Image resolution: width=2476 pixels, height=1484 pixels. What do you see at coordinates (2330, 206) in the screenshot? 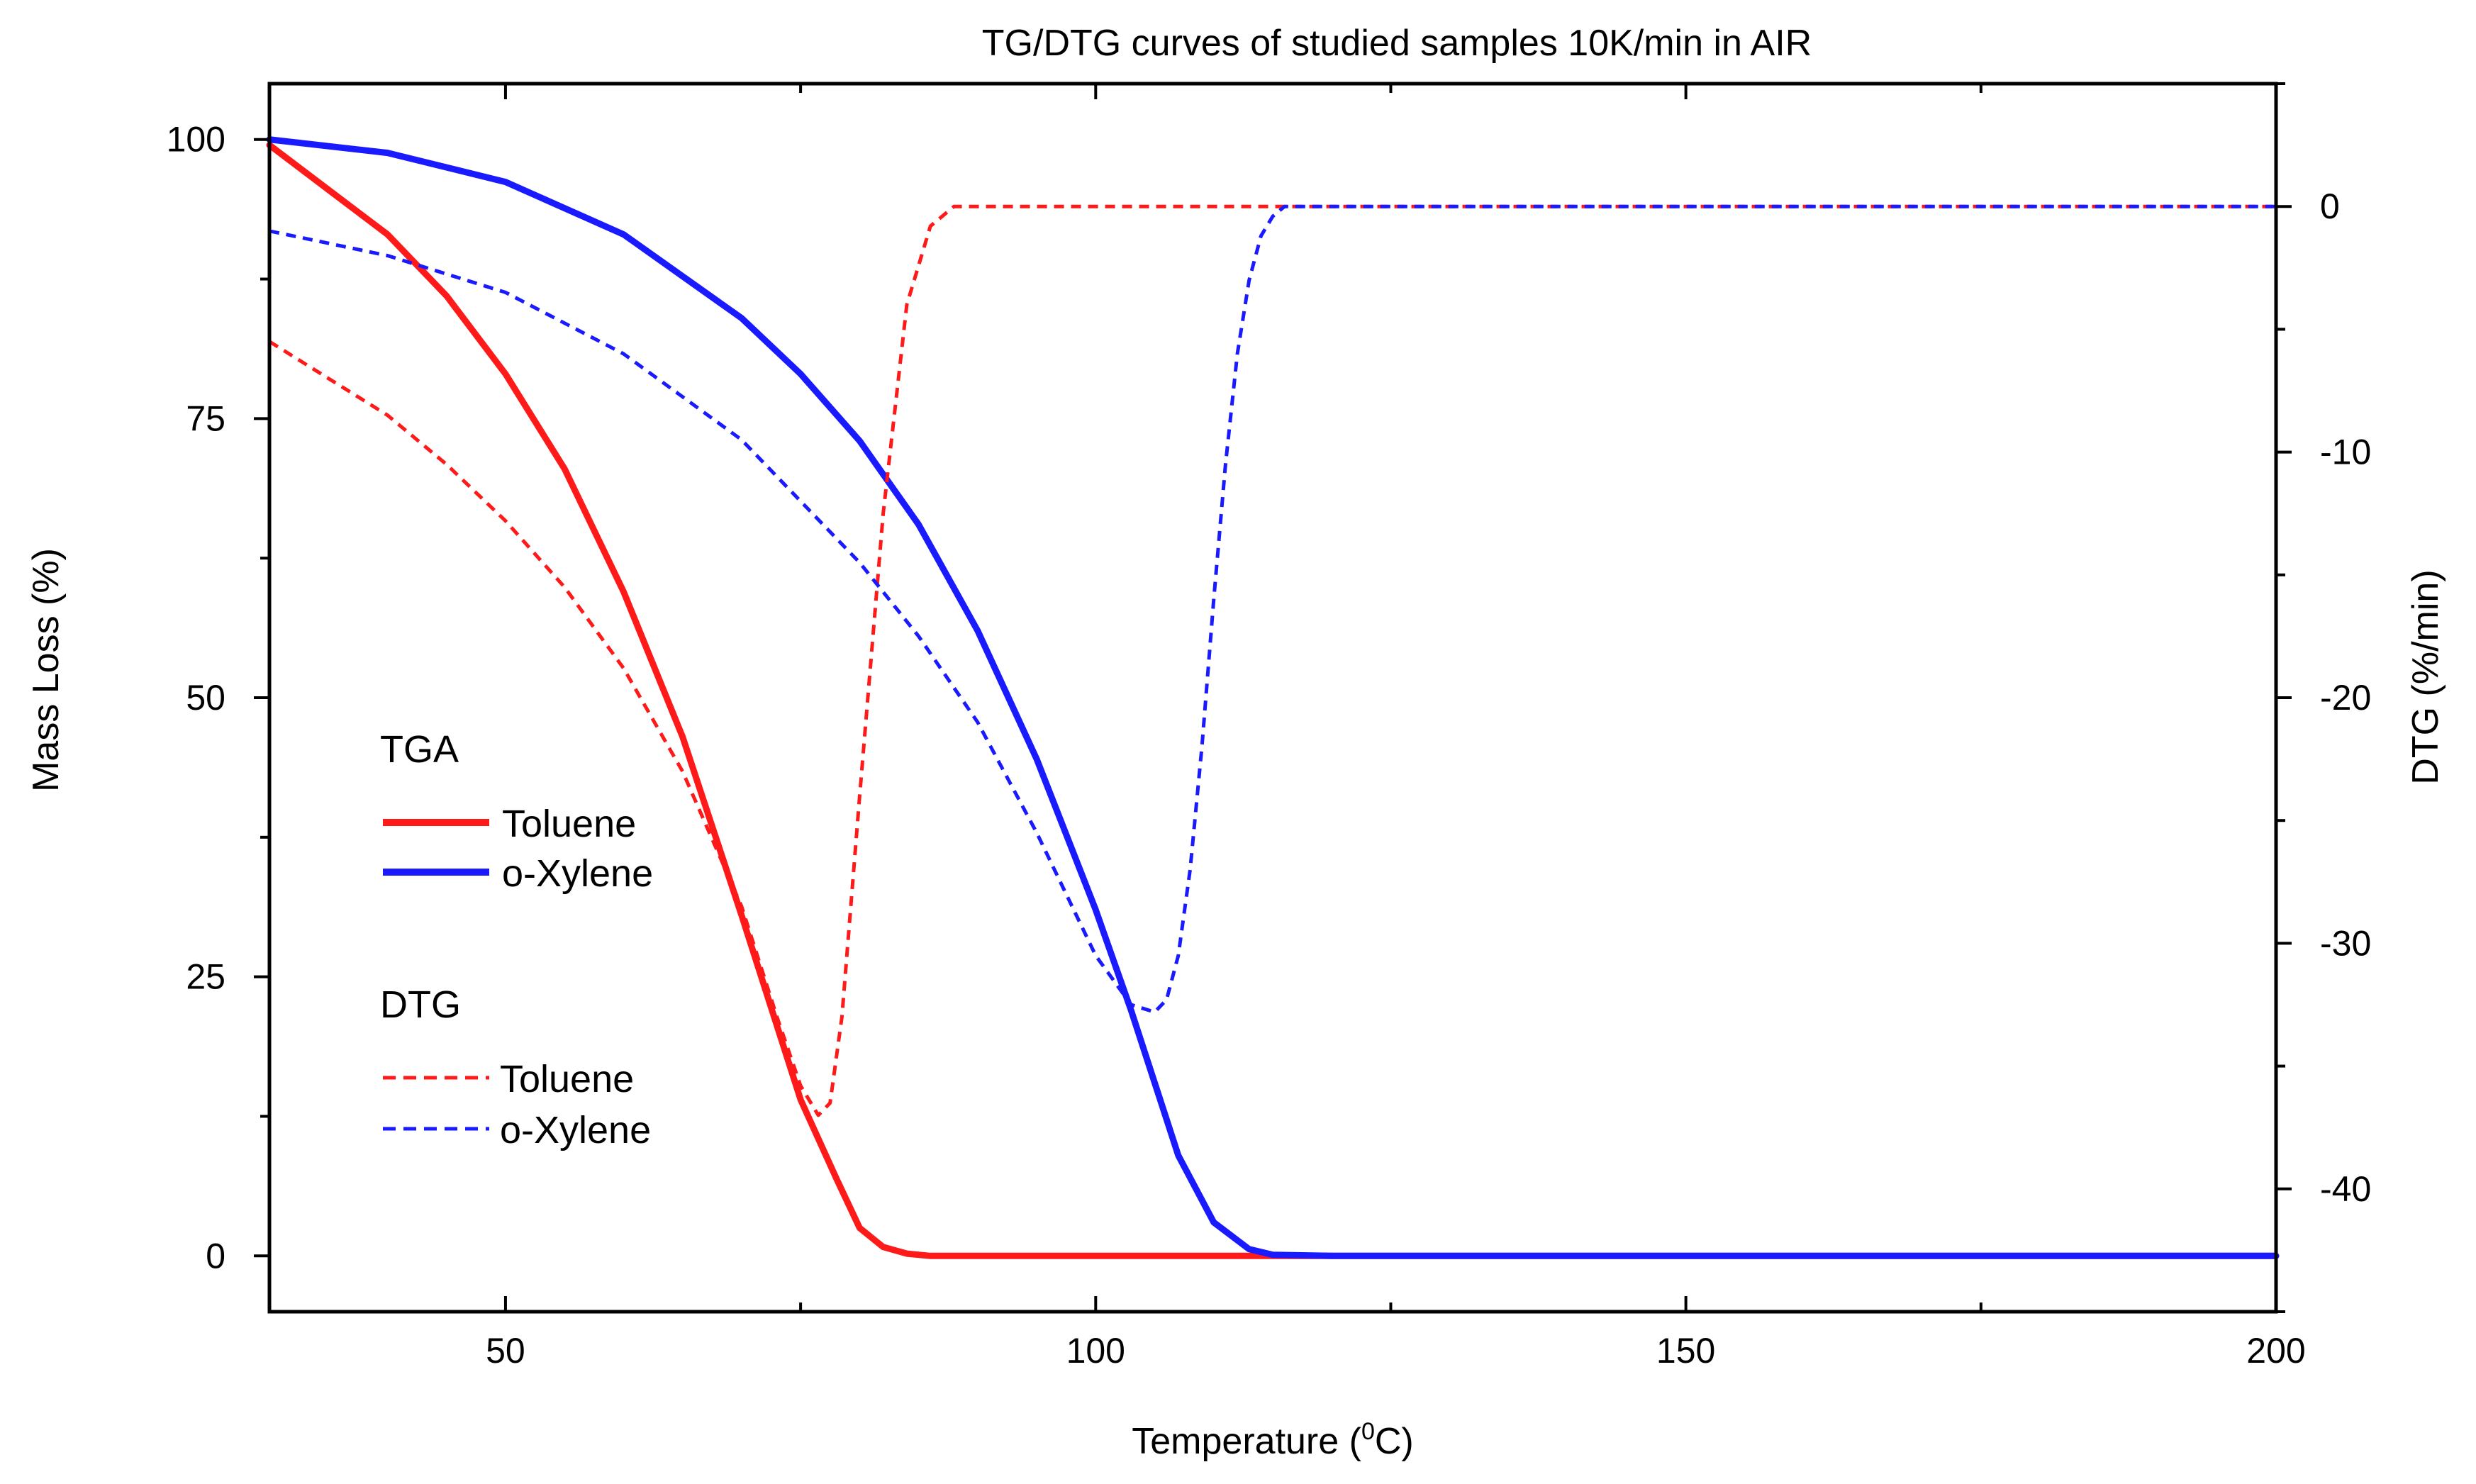
I see `y2-tick-label: 0` at bounding box center [2330, 206].